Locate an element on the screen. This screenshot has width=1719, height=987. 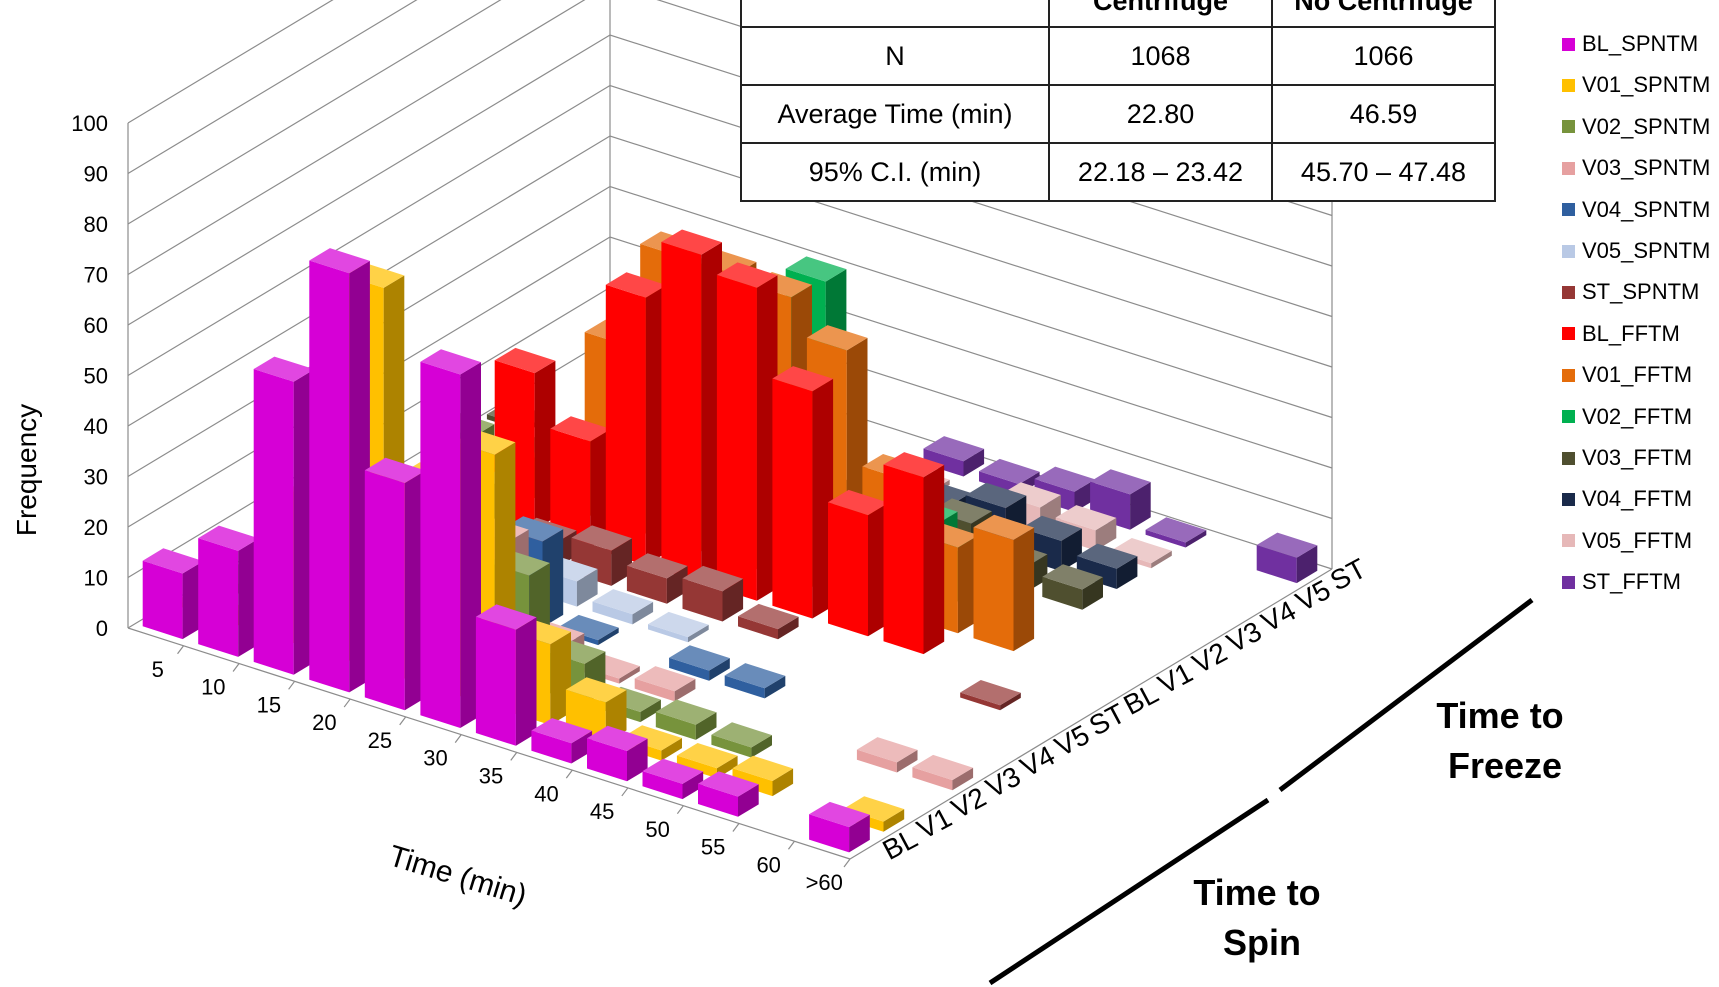
axis-line is located at coordinates (489, 743).